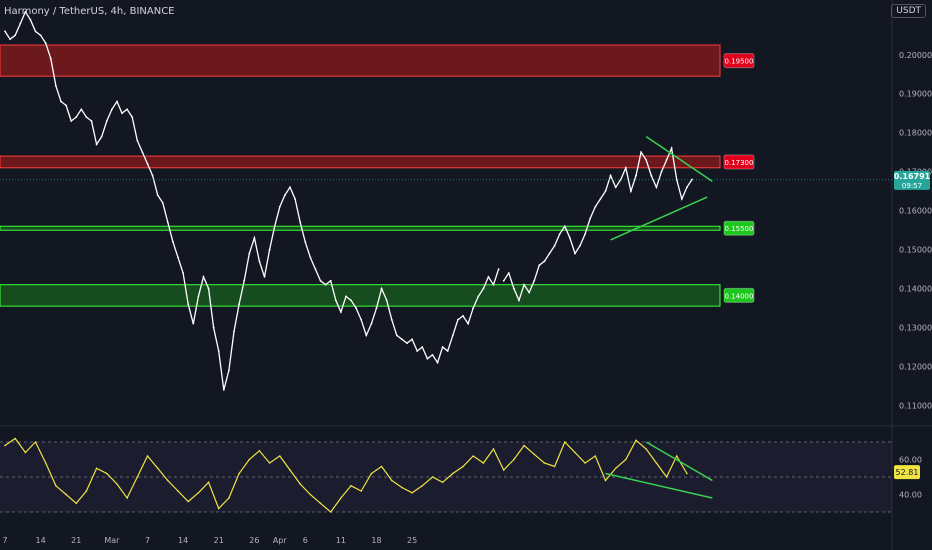 The image size is (932, 550). What do you see at coordinates (915, 289) in the screenshot?
I see `price-tick-label: 0.14000` at bounding box center [915, 289].